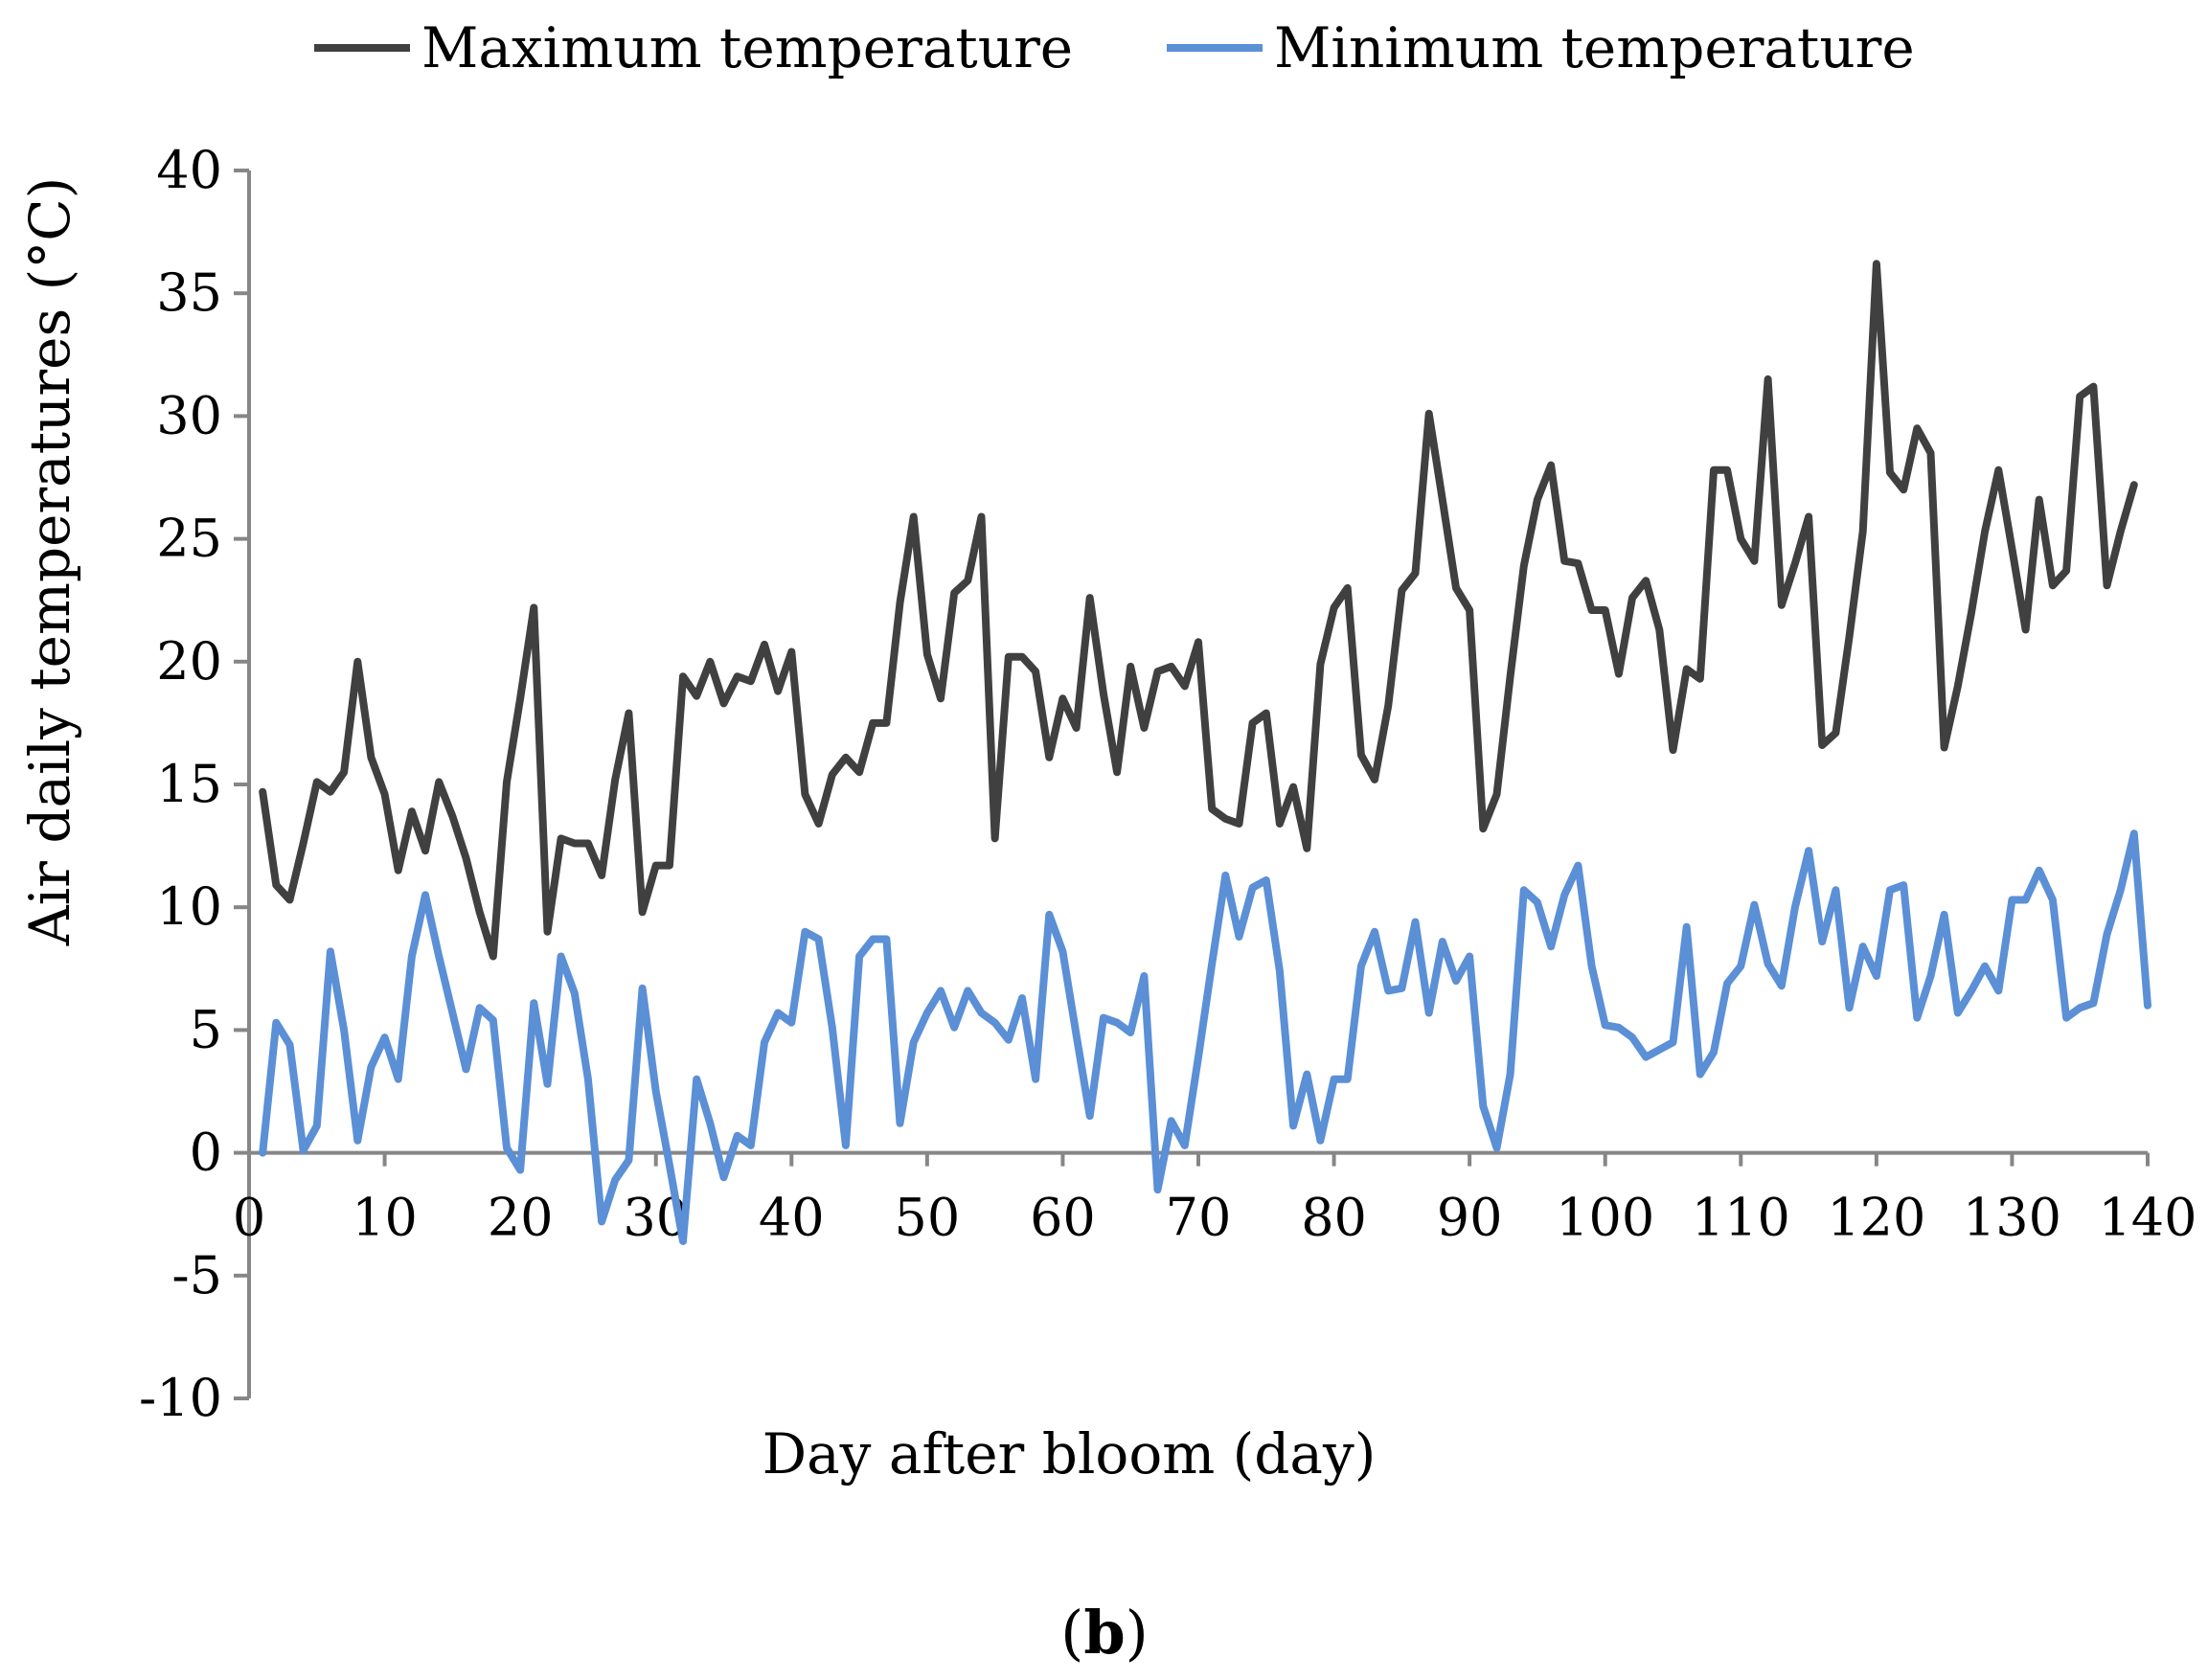 The image size is (2208, 1680). Describe the element at coordinates (189, 661) in the screenshot. I see `y-tick-label: 20` at that location.